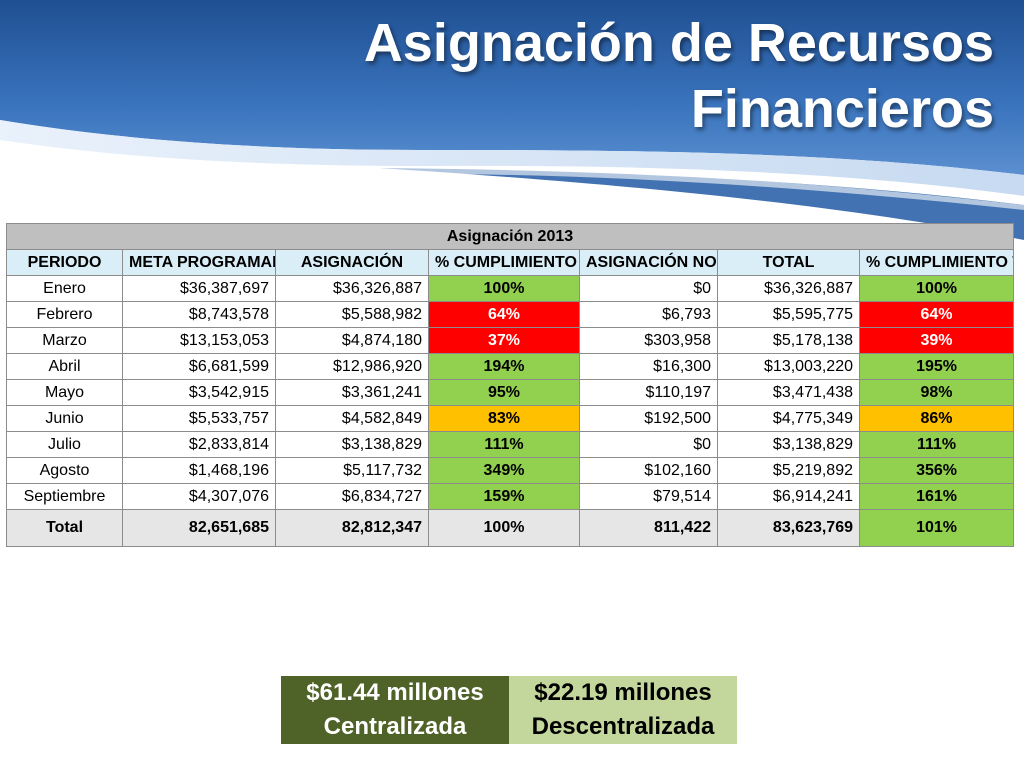 This screenshot has height=768, width=1024. What do you see at coordinates (352, 444) in the screenshot?
I see `cell-asignacion: $3,138,829` at bounding box center [352, 444].